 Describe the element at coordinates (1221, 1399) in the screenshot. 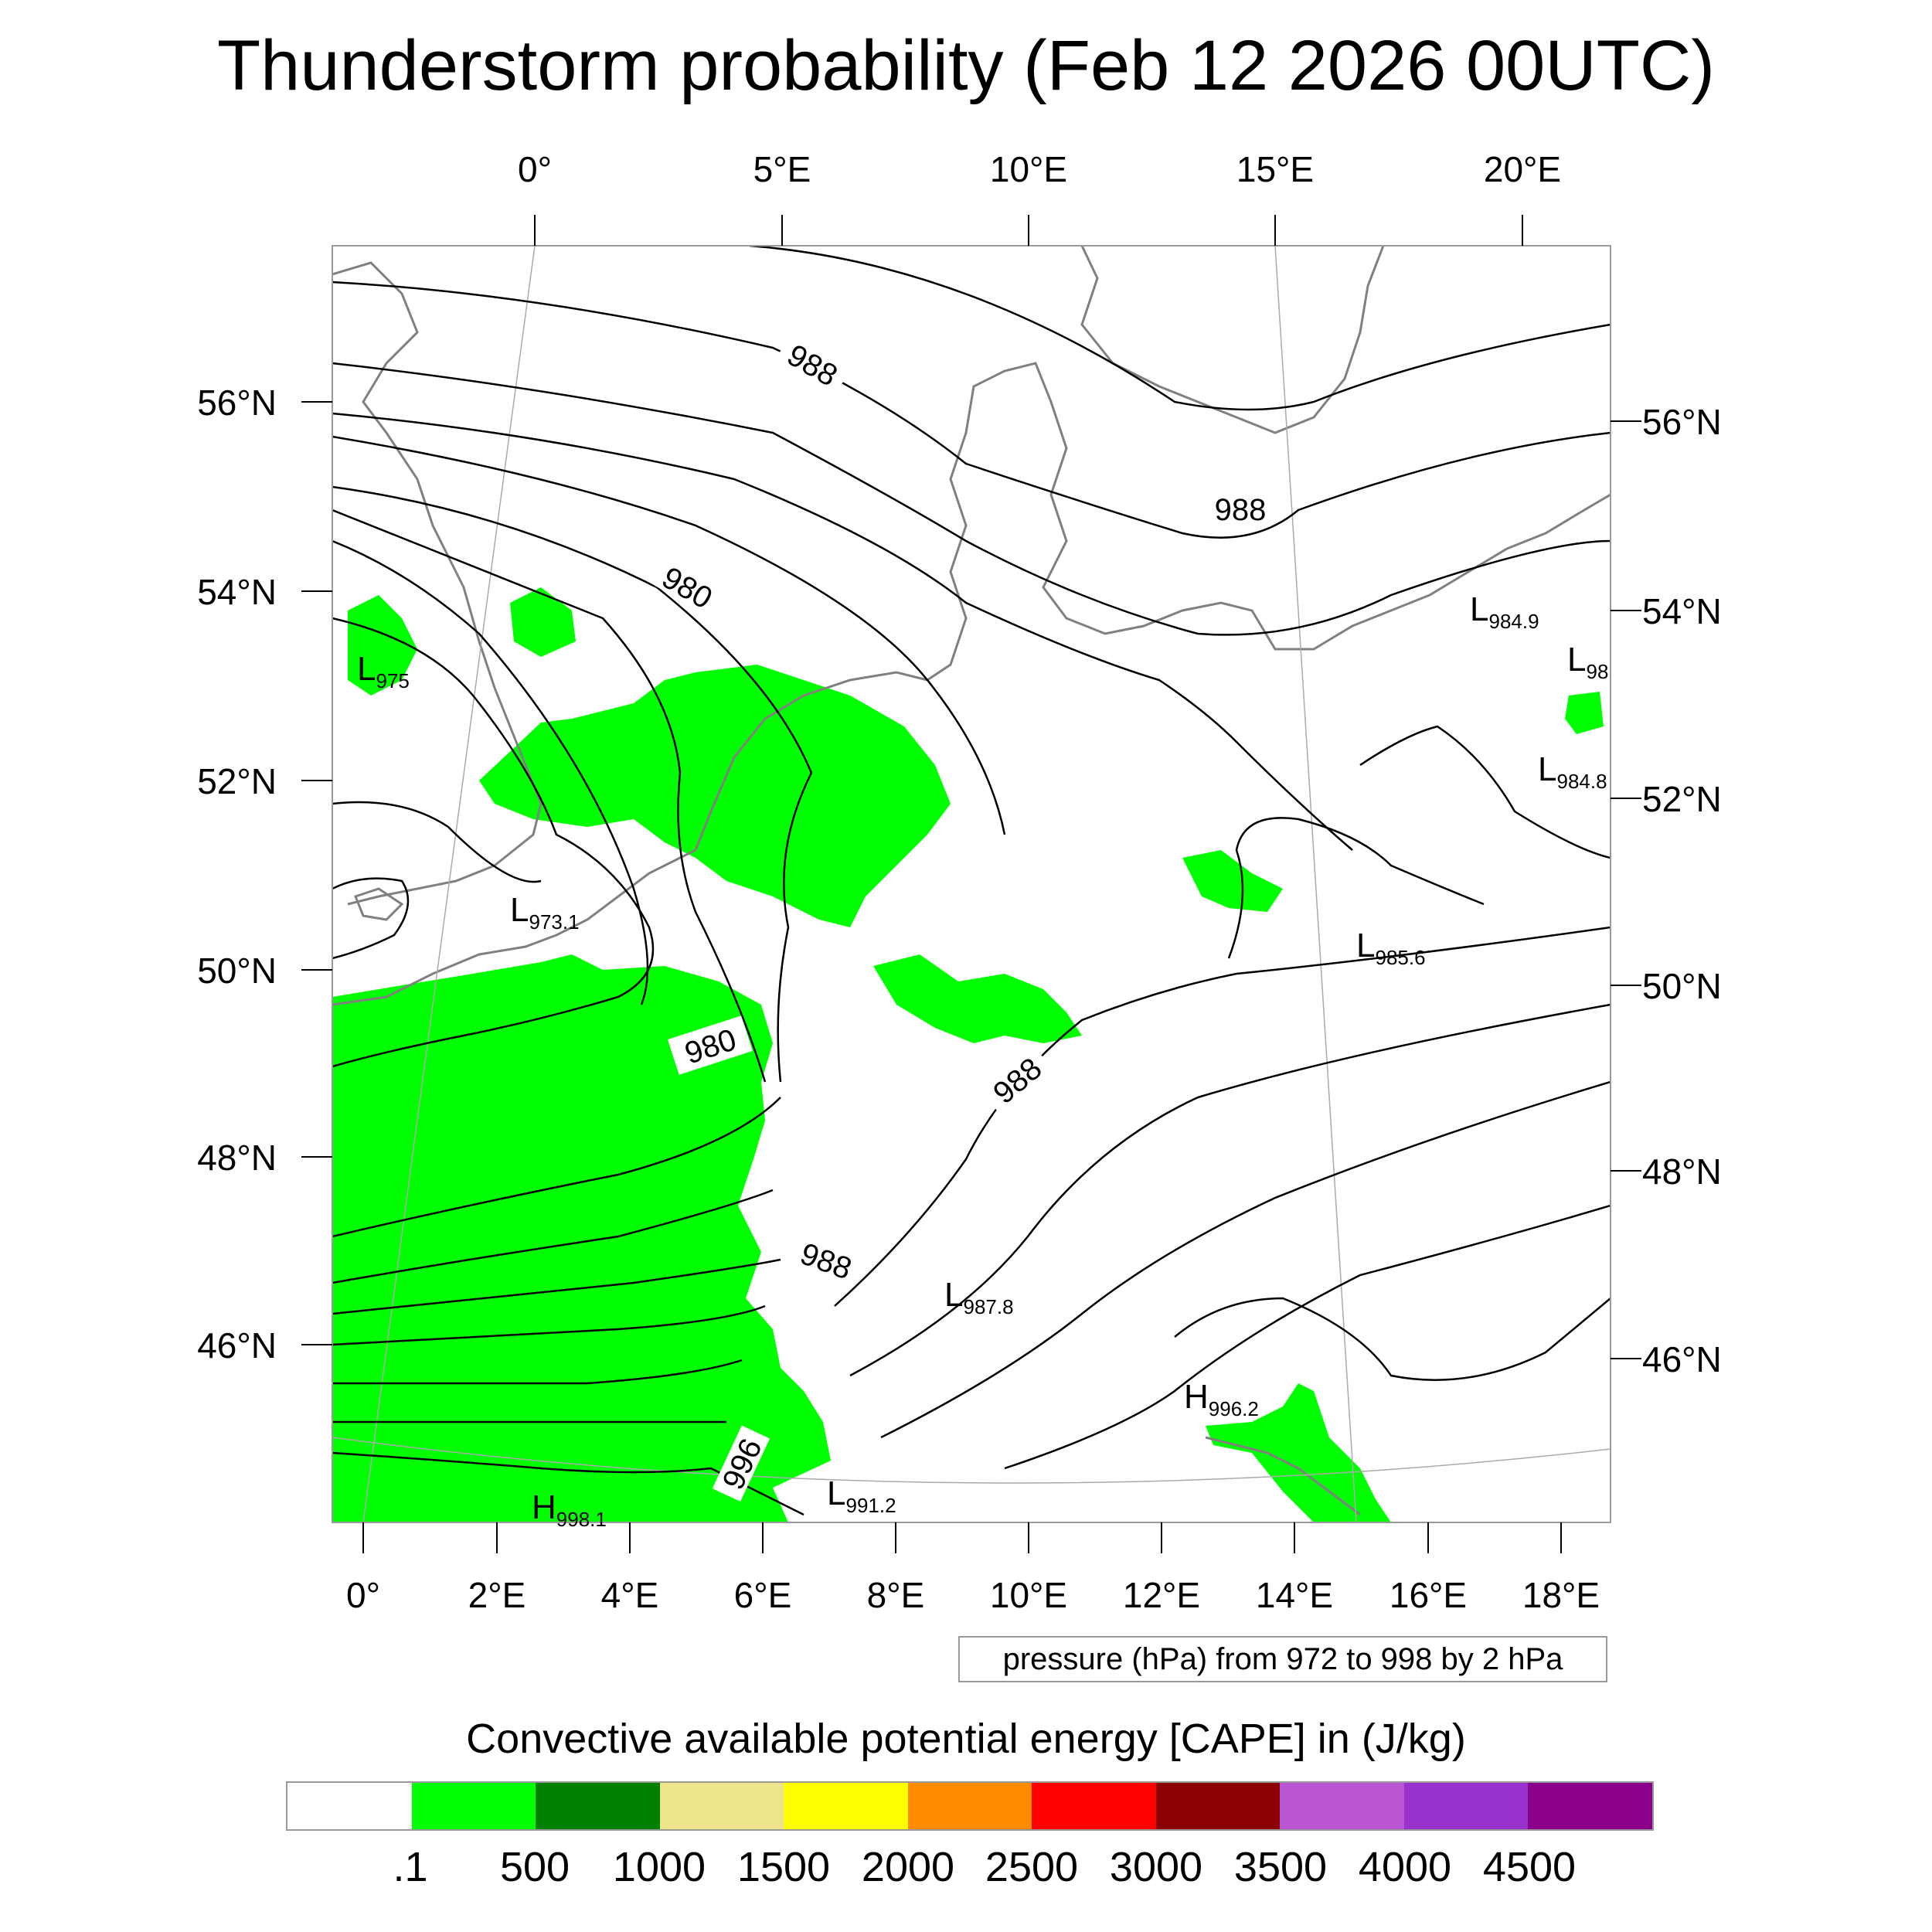

I see `pressure-center: H996.2` at that location.